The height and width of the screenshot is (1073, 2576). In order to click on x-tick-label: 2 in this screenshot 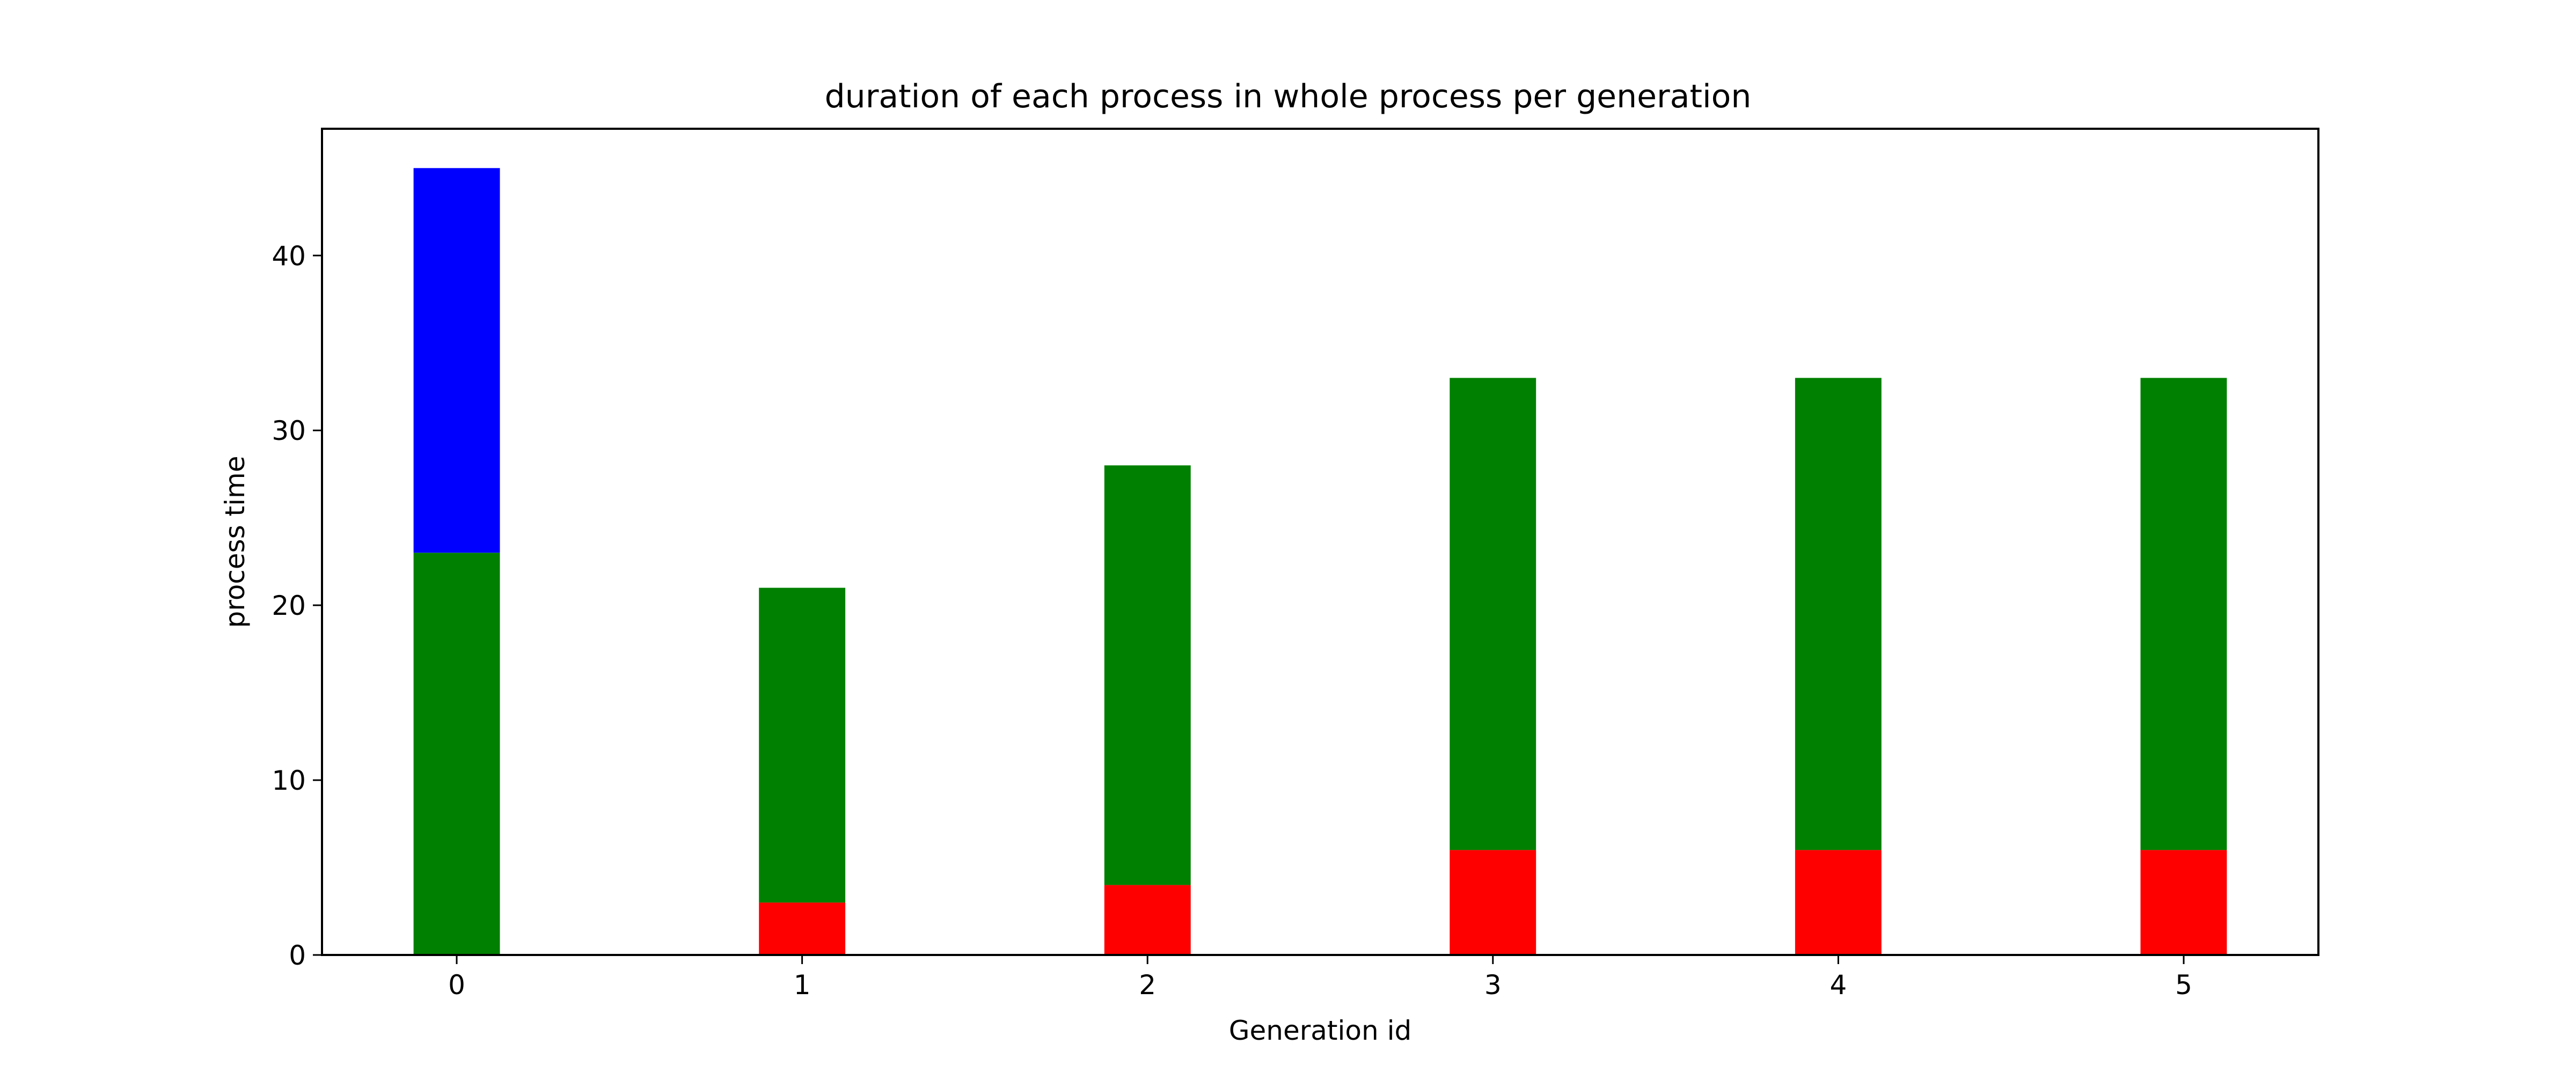, I will do `click(1147, 985)`.